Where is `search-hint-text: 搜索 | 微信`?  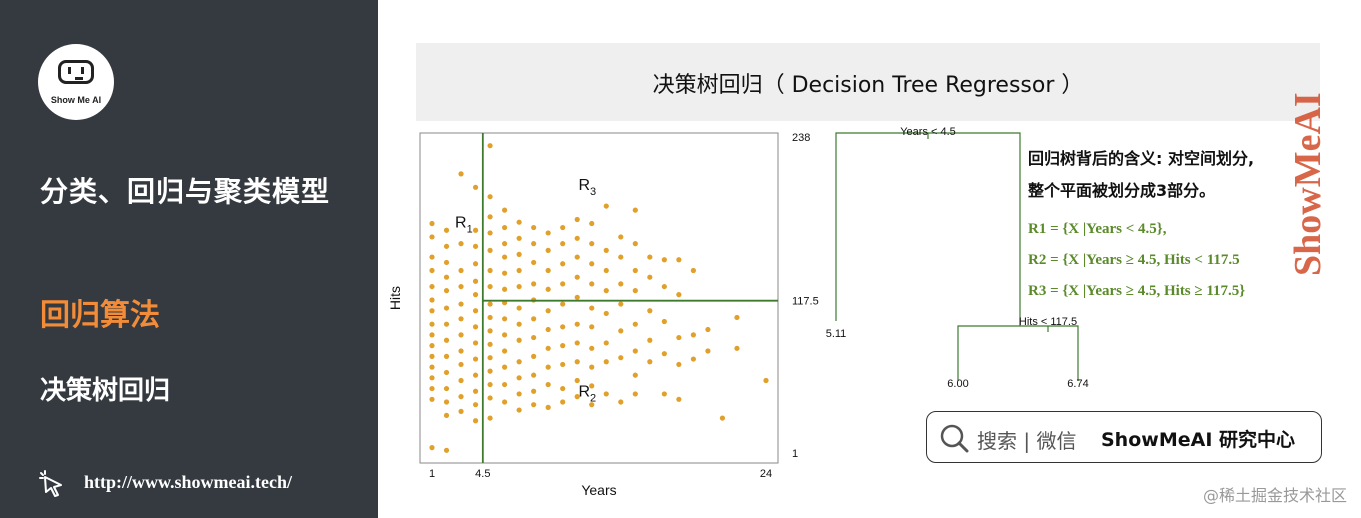
search-hint-text: 搜索 | 微信 is located at coordinates (1027, 441).